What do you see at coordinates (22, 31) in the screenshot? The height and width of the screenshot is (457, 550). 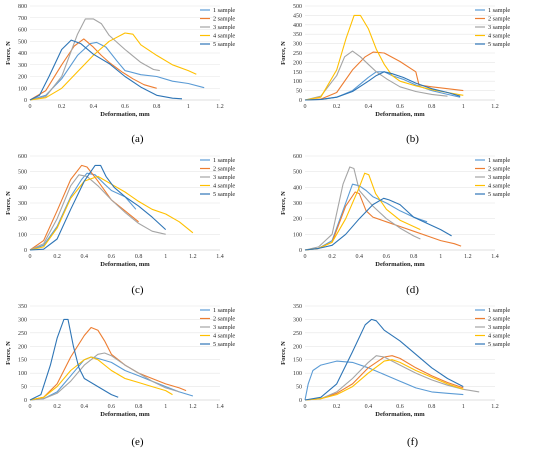 I see `y-tick-label: 600` at bounding box center [22, 31].